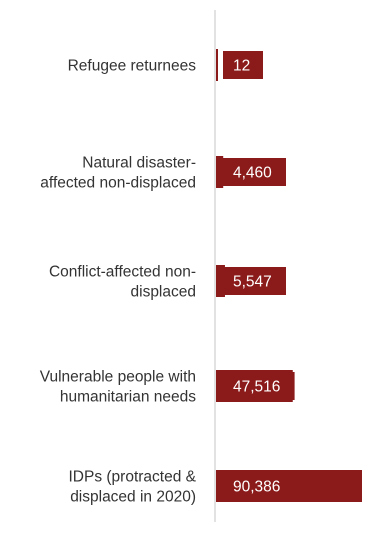 The height and width of the screenshot is (533, 367). I want to click on category-label-3-line-2: displaced, so click(164, 292).